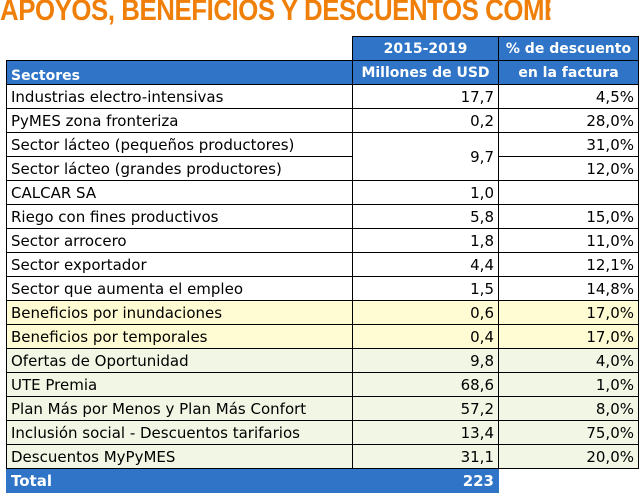  I want to click on table-row: Riego con fines productivos 5,8 15,0%, so click(322, 216).